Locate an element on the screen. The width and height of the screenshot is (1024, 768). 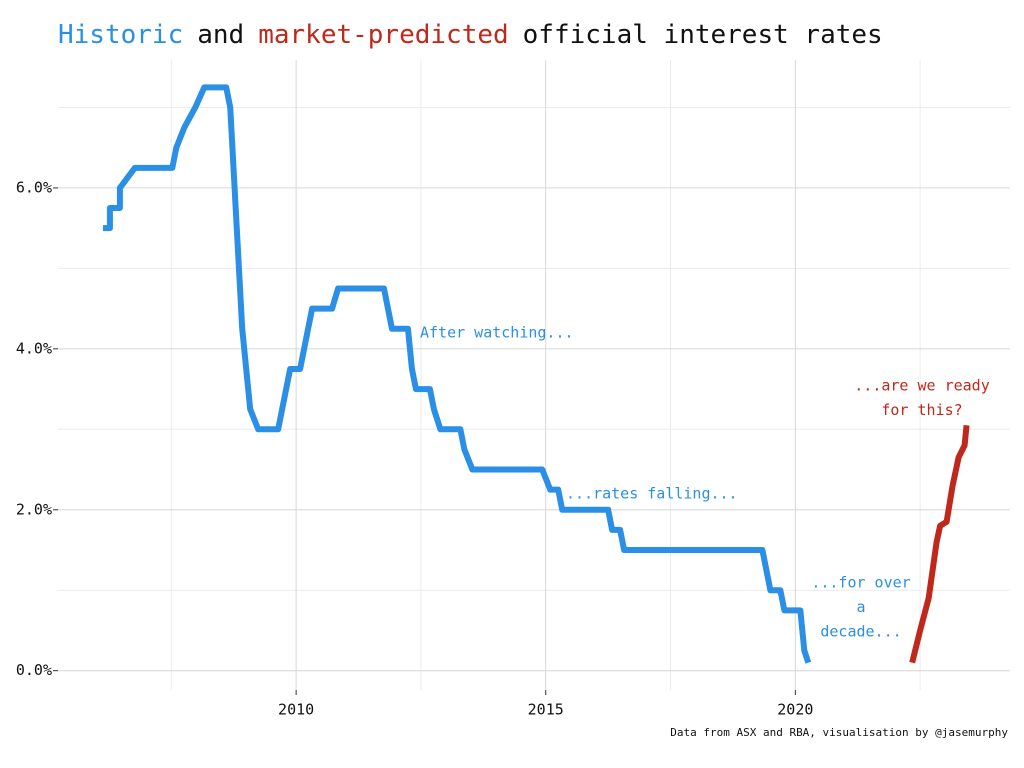
y-tick-label: 4.0% is located at coordinates (34, 348).